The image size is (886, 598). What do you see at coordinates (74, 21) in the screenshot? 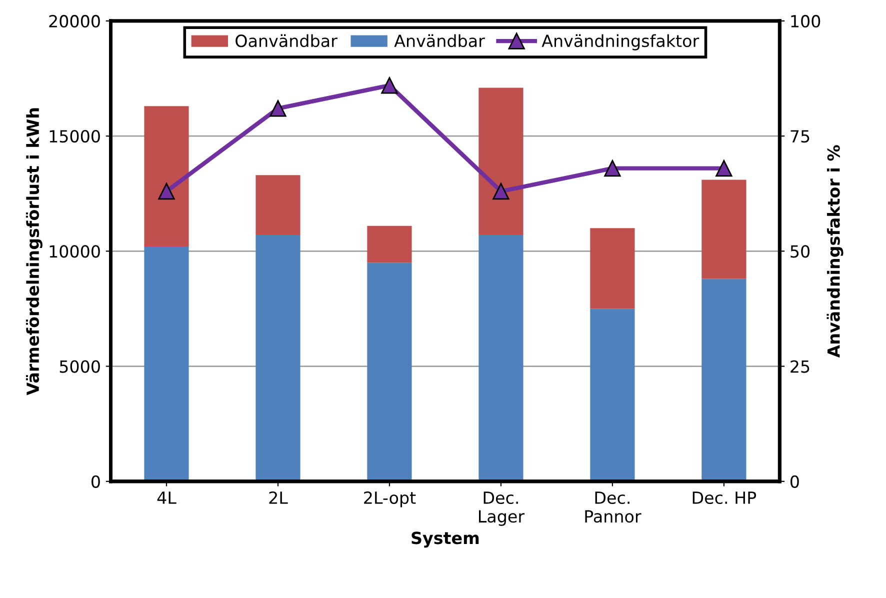
I see `y-tick-label: 20000` at bounding box center [74, 21].